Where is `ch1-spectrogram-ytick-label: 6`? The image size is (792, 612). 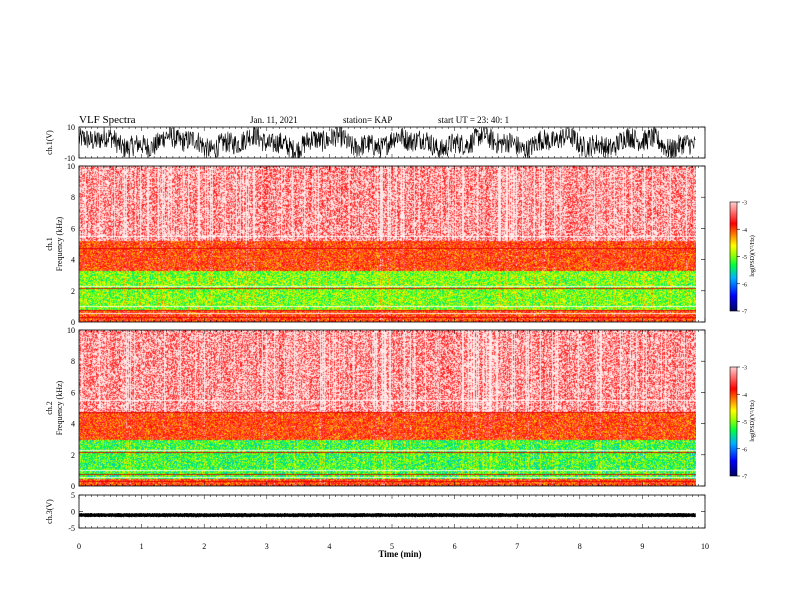
ch1-spectrogram-ytick-label: 6 is located at coordinates (73, 228).